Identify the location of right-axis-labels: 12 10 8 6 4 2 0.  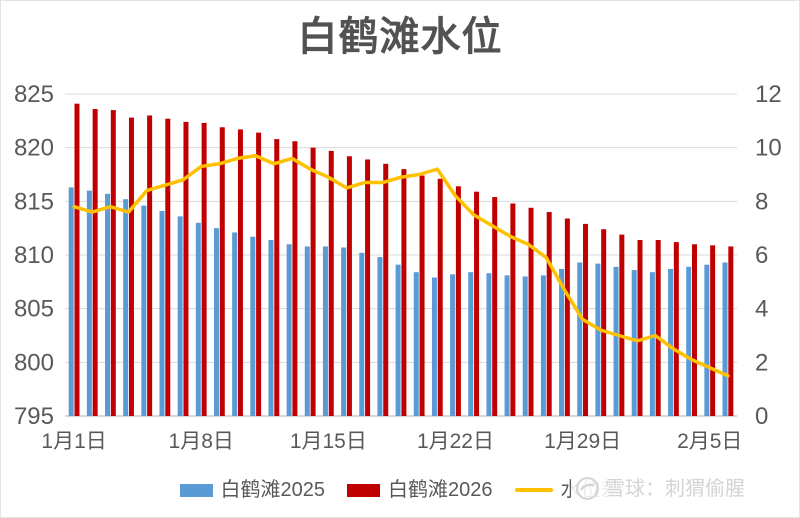
(768, 255).